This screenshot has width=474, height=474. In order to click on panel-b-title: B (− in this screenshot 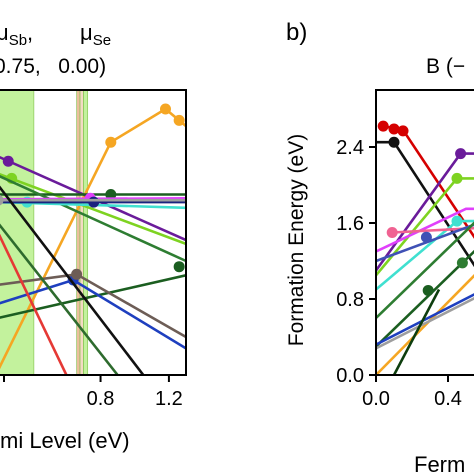, I will do `click(445, 66)`.